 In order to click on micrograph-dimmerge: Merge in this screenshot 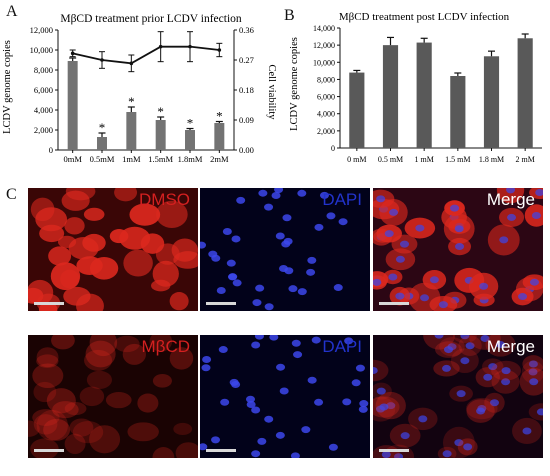, I will do `click(458, 396)`.